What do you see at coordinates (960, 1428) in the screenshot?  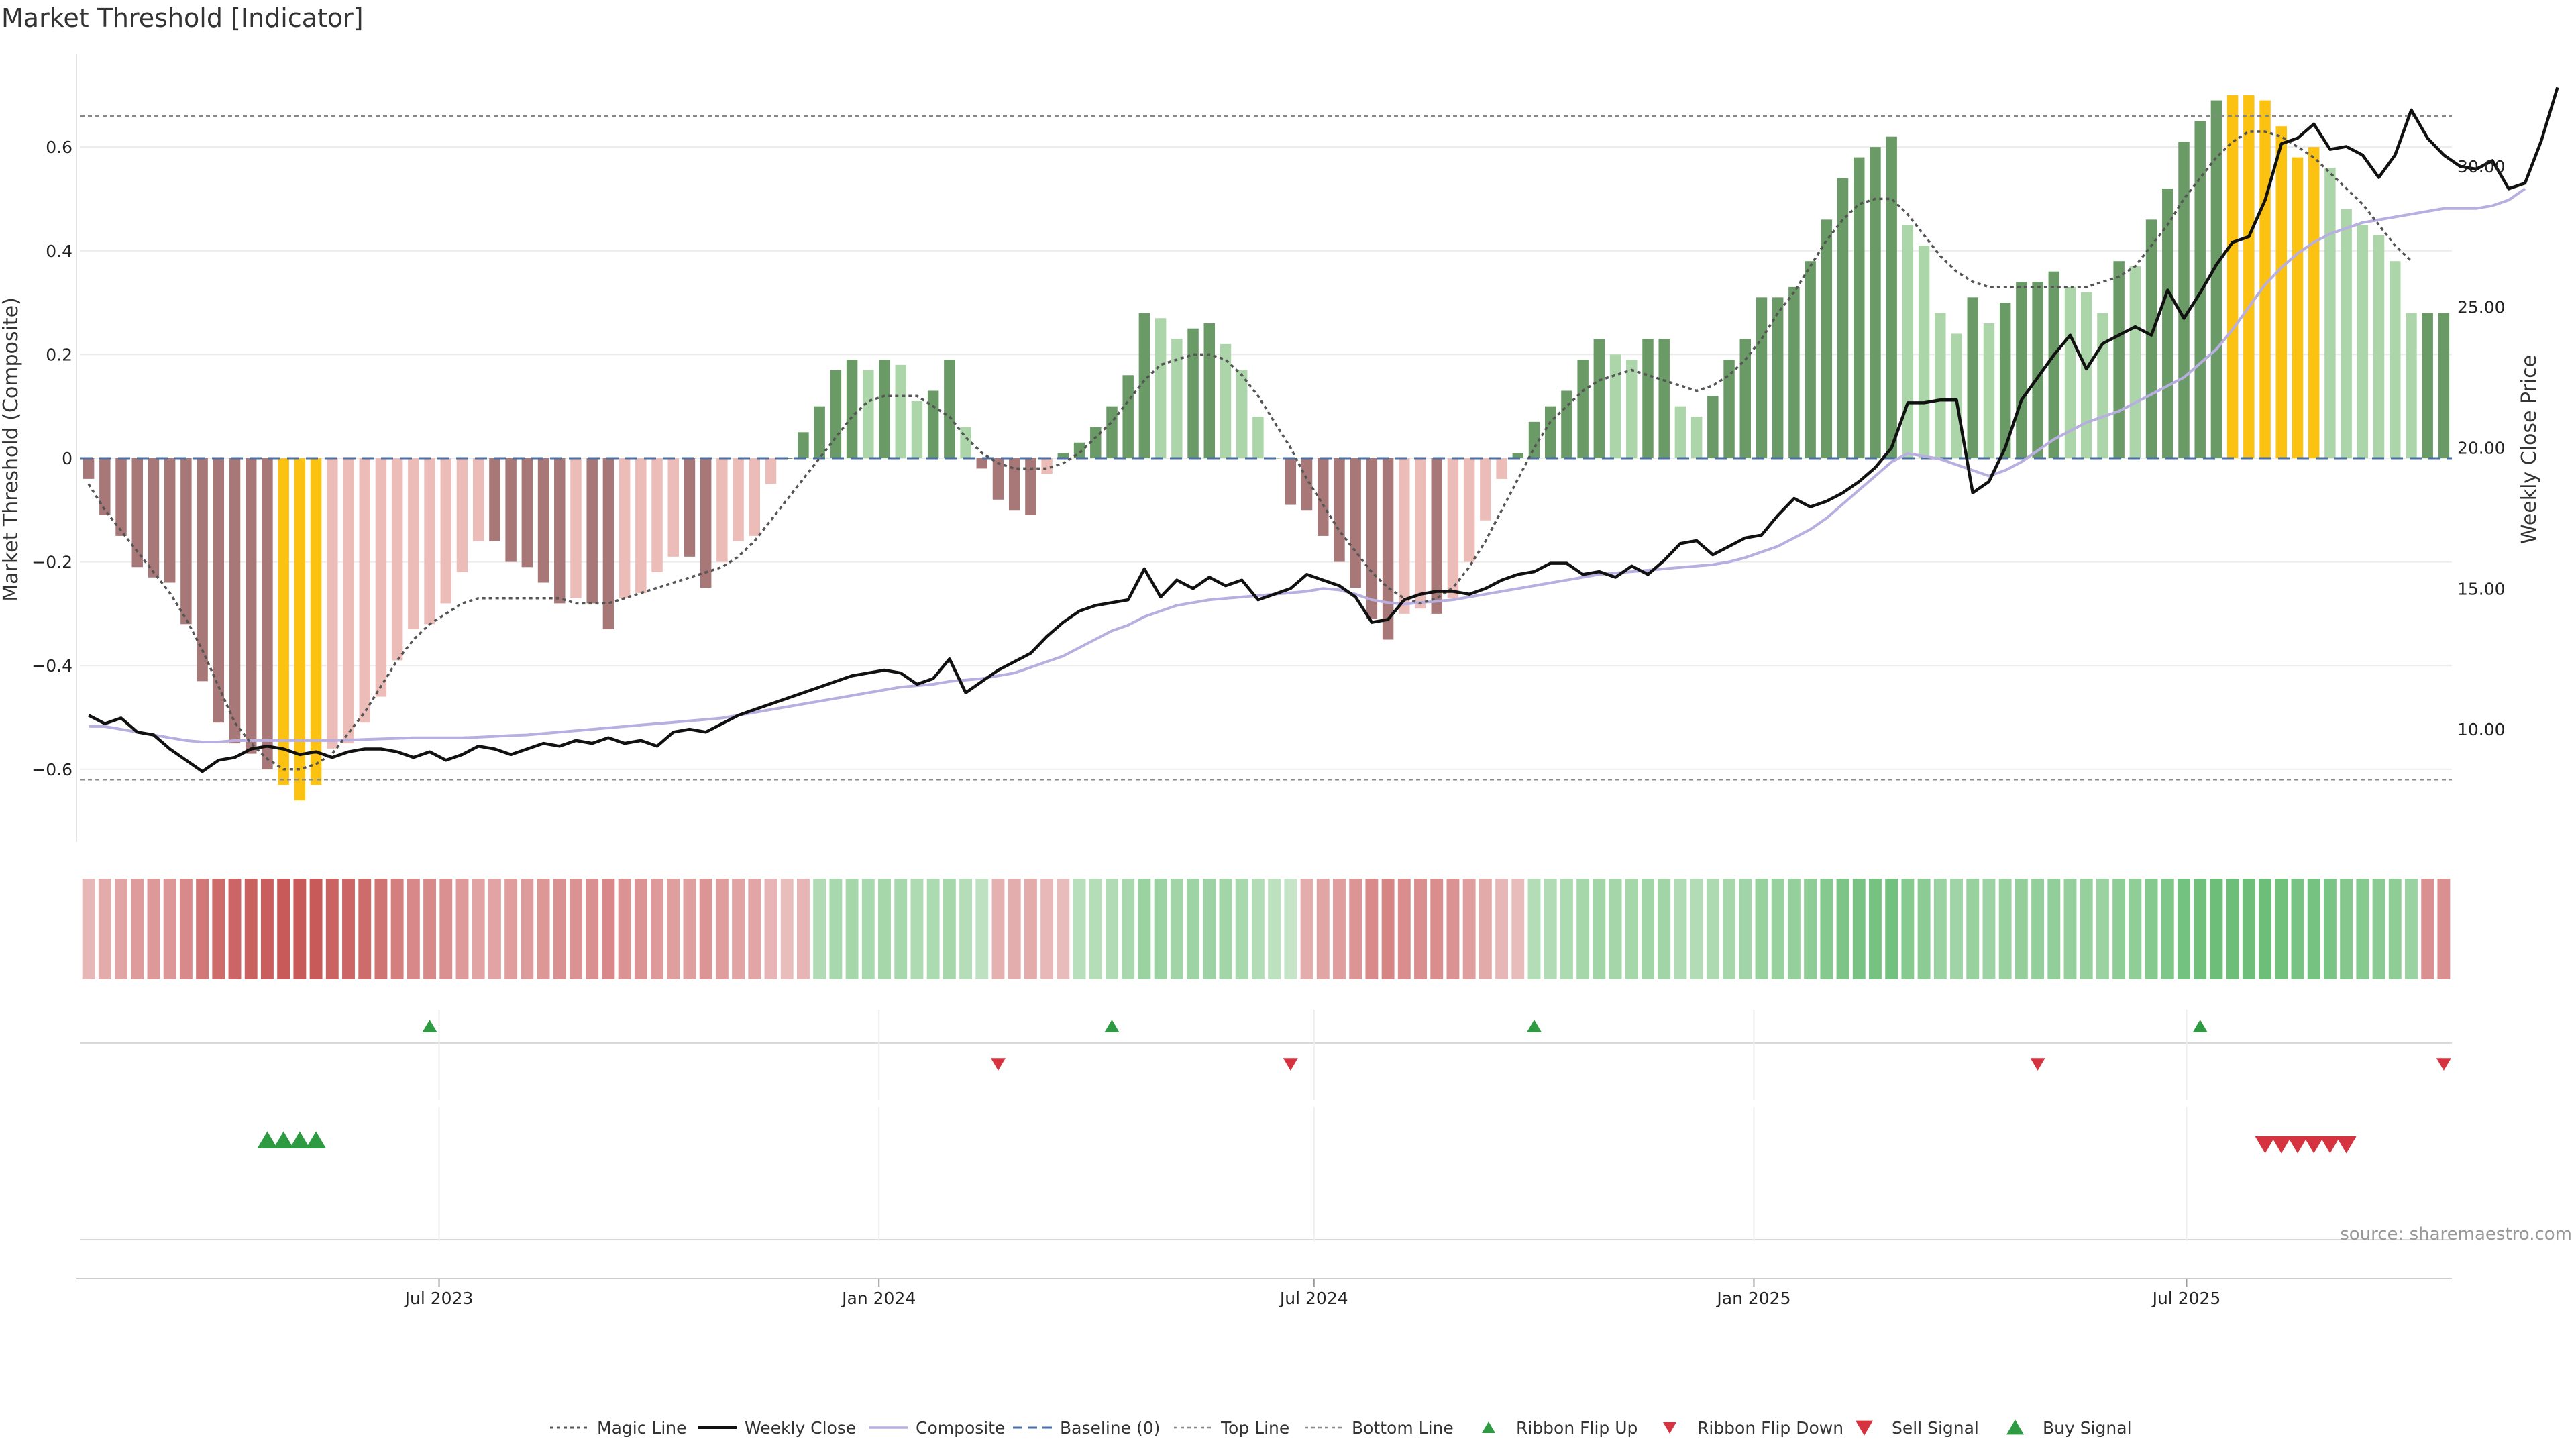 I see `legend-label: Composite` at bounding box center [960, 1428].